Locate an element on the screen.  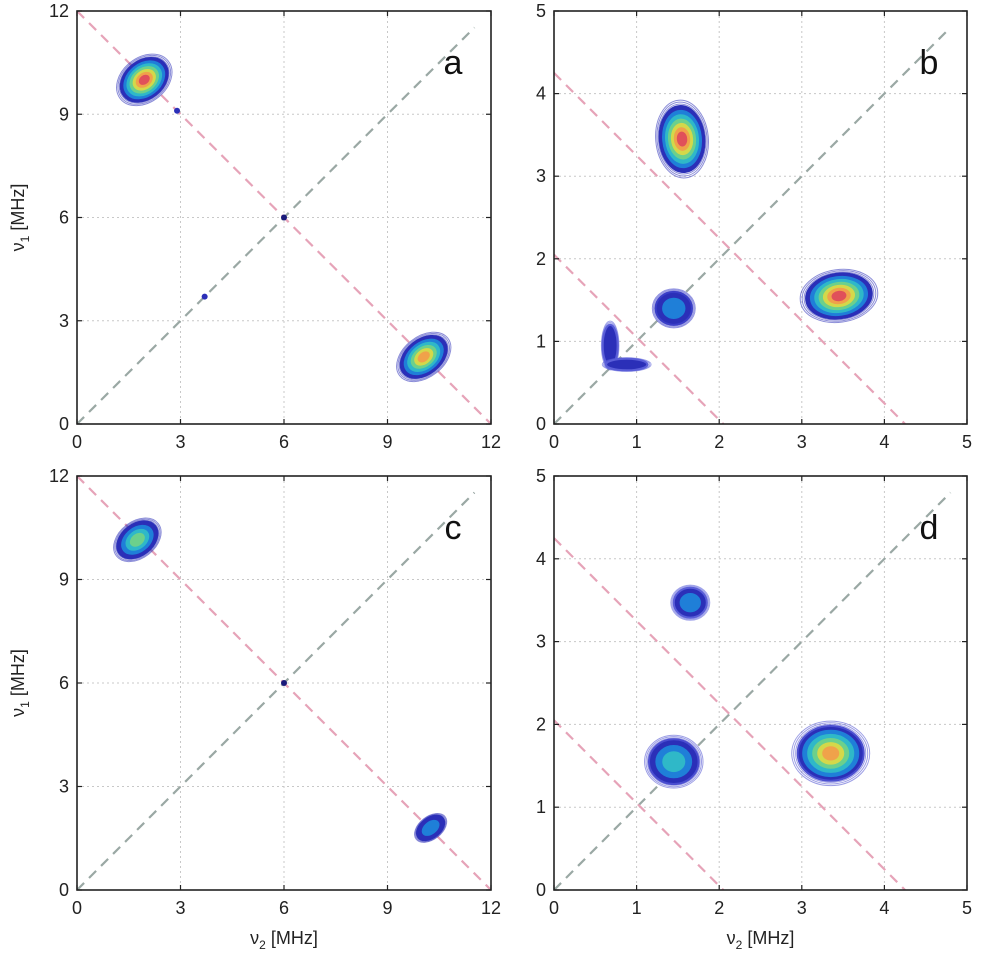
y-tick-label: 9 is located at coordinates (64, 580).